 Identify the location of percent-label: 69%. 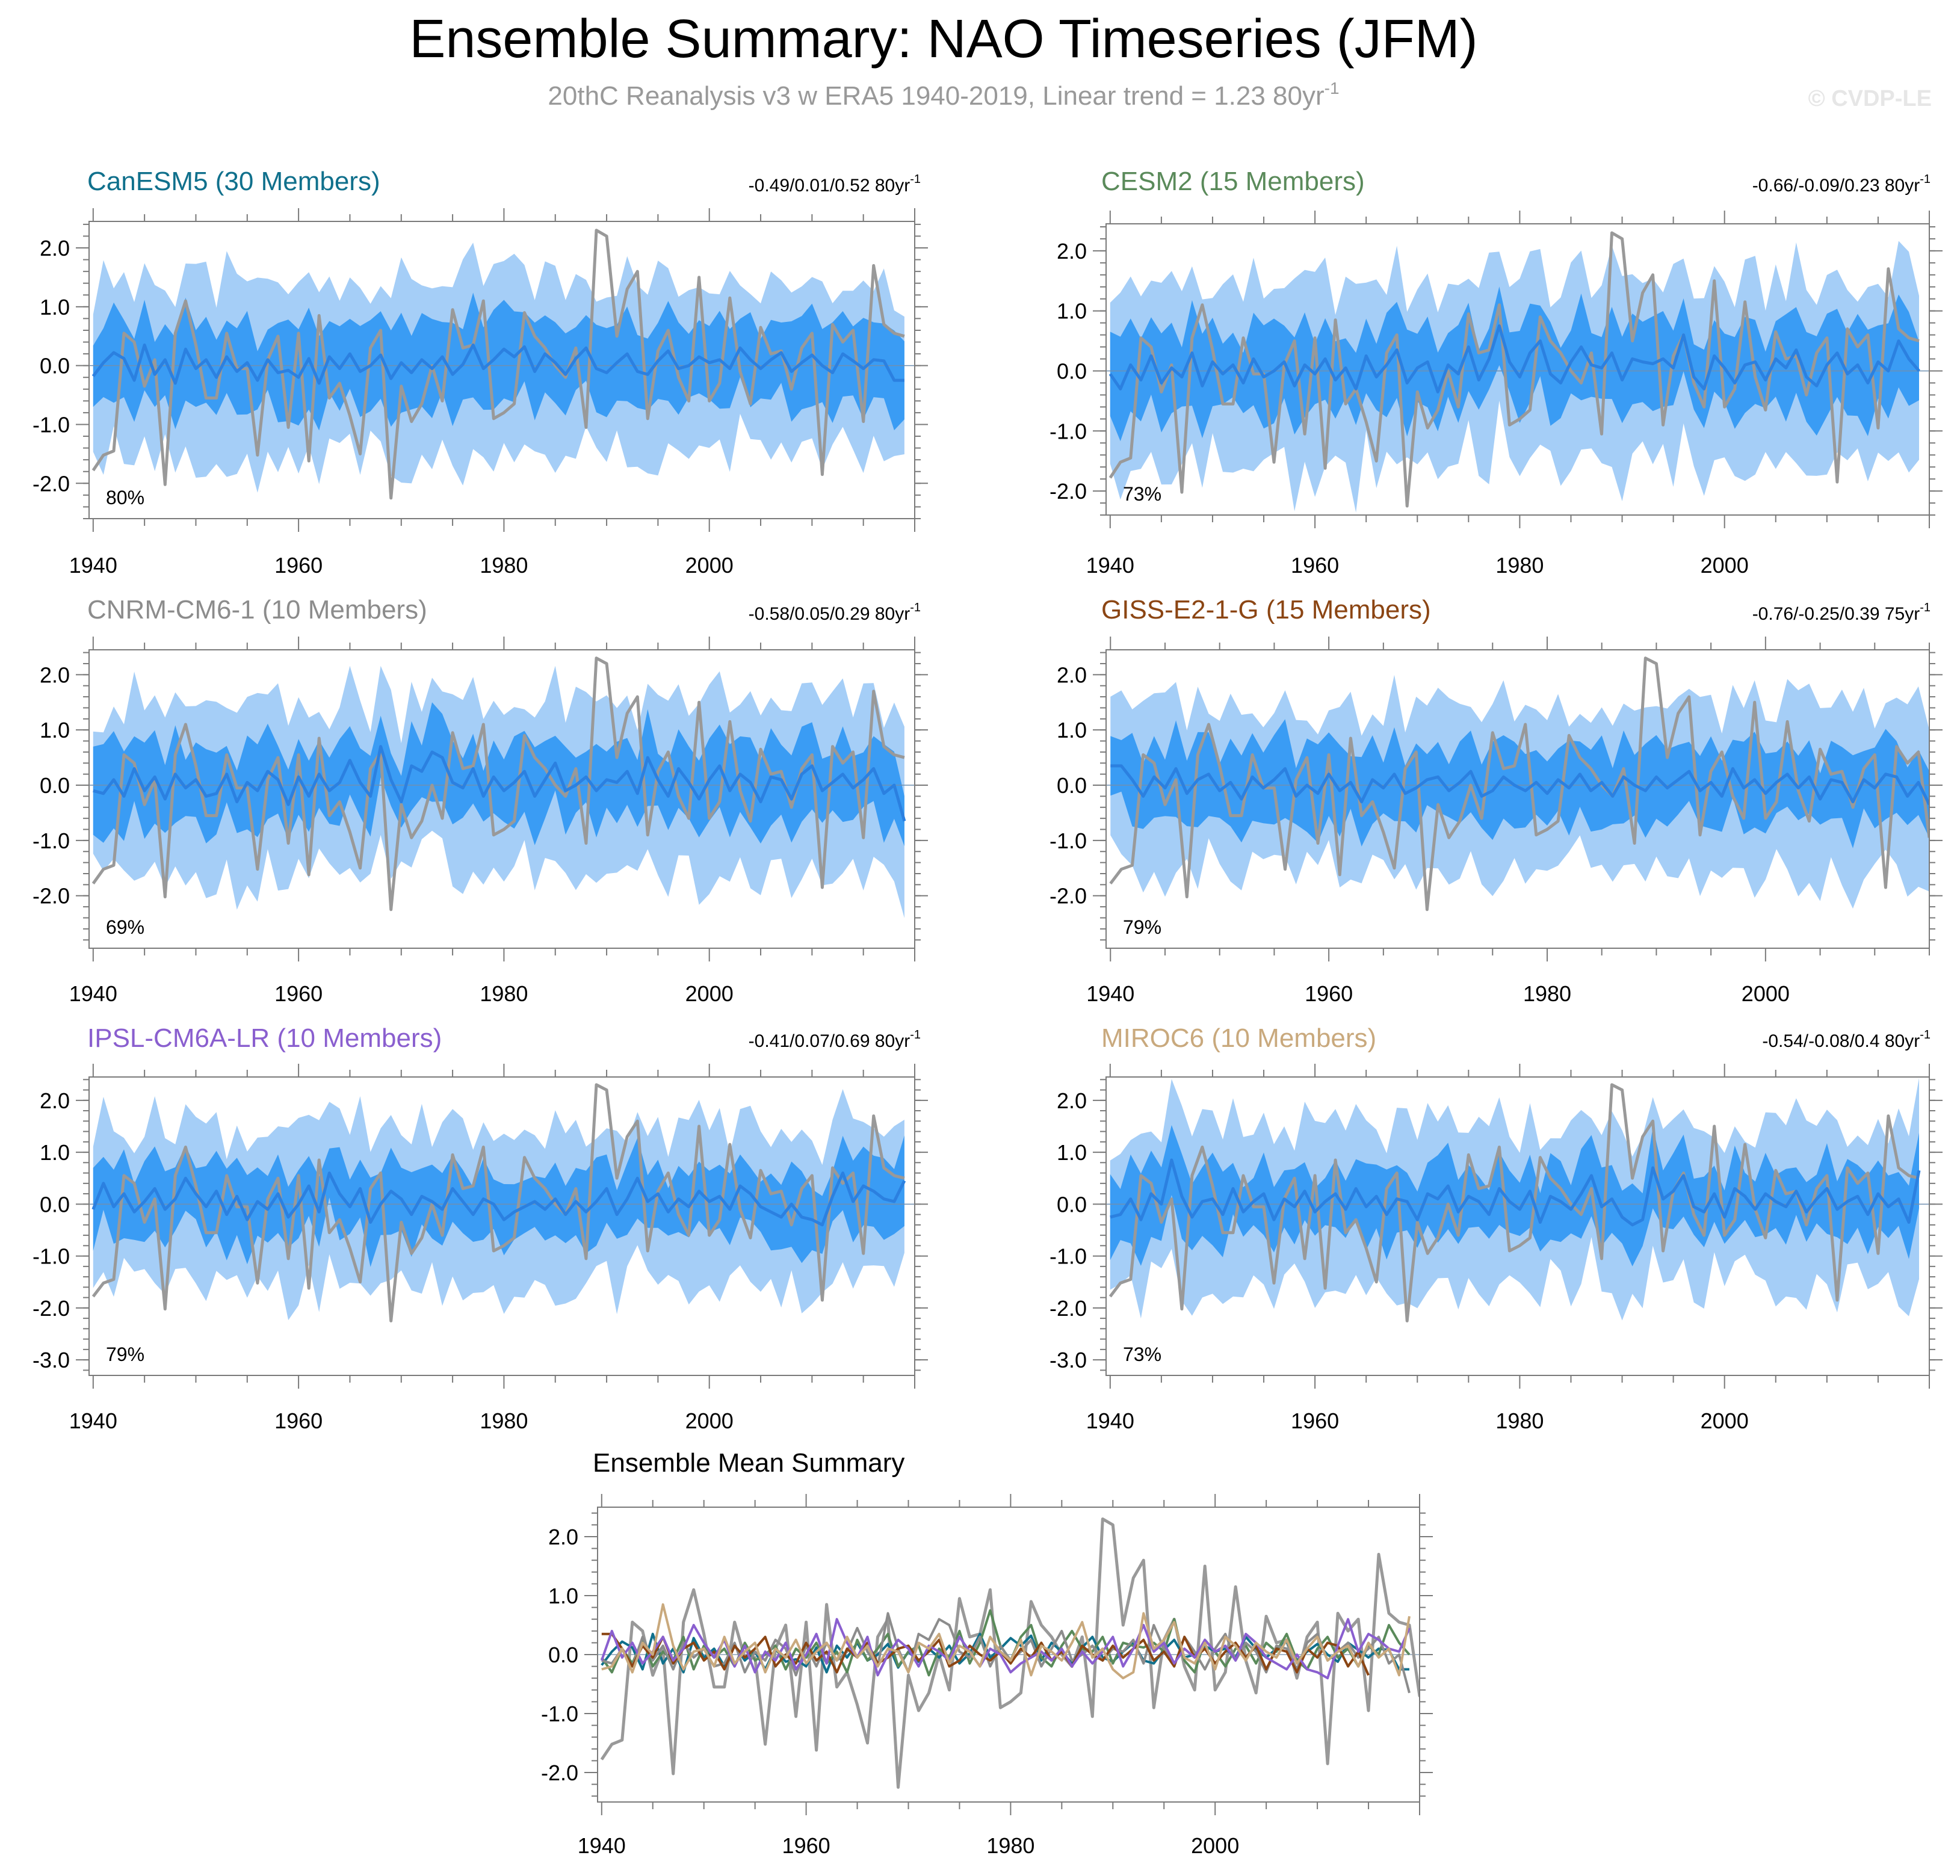
(125, 927).